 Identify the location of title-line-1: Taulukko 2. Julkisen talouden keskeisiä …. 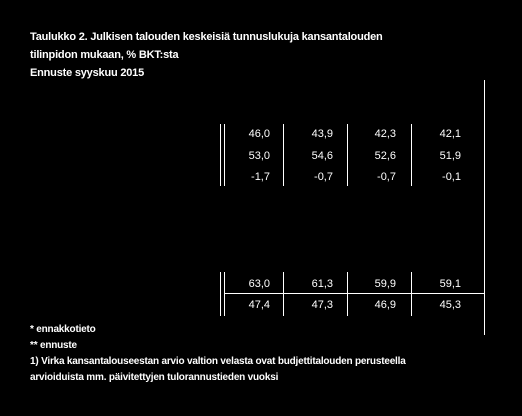
(206, 37).